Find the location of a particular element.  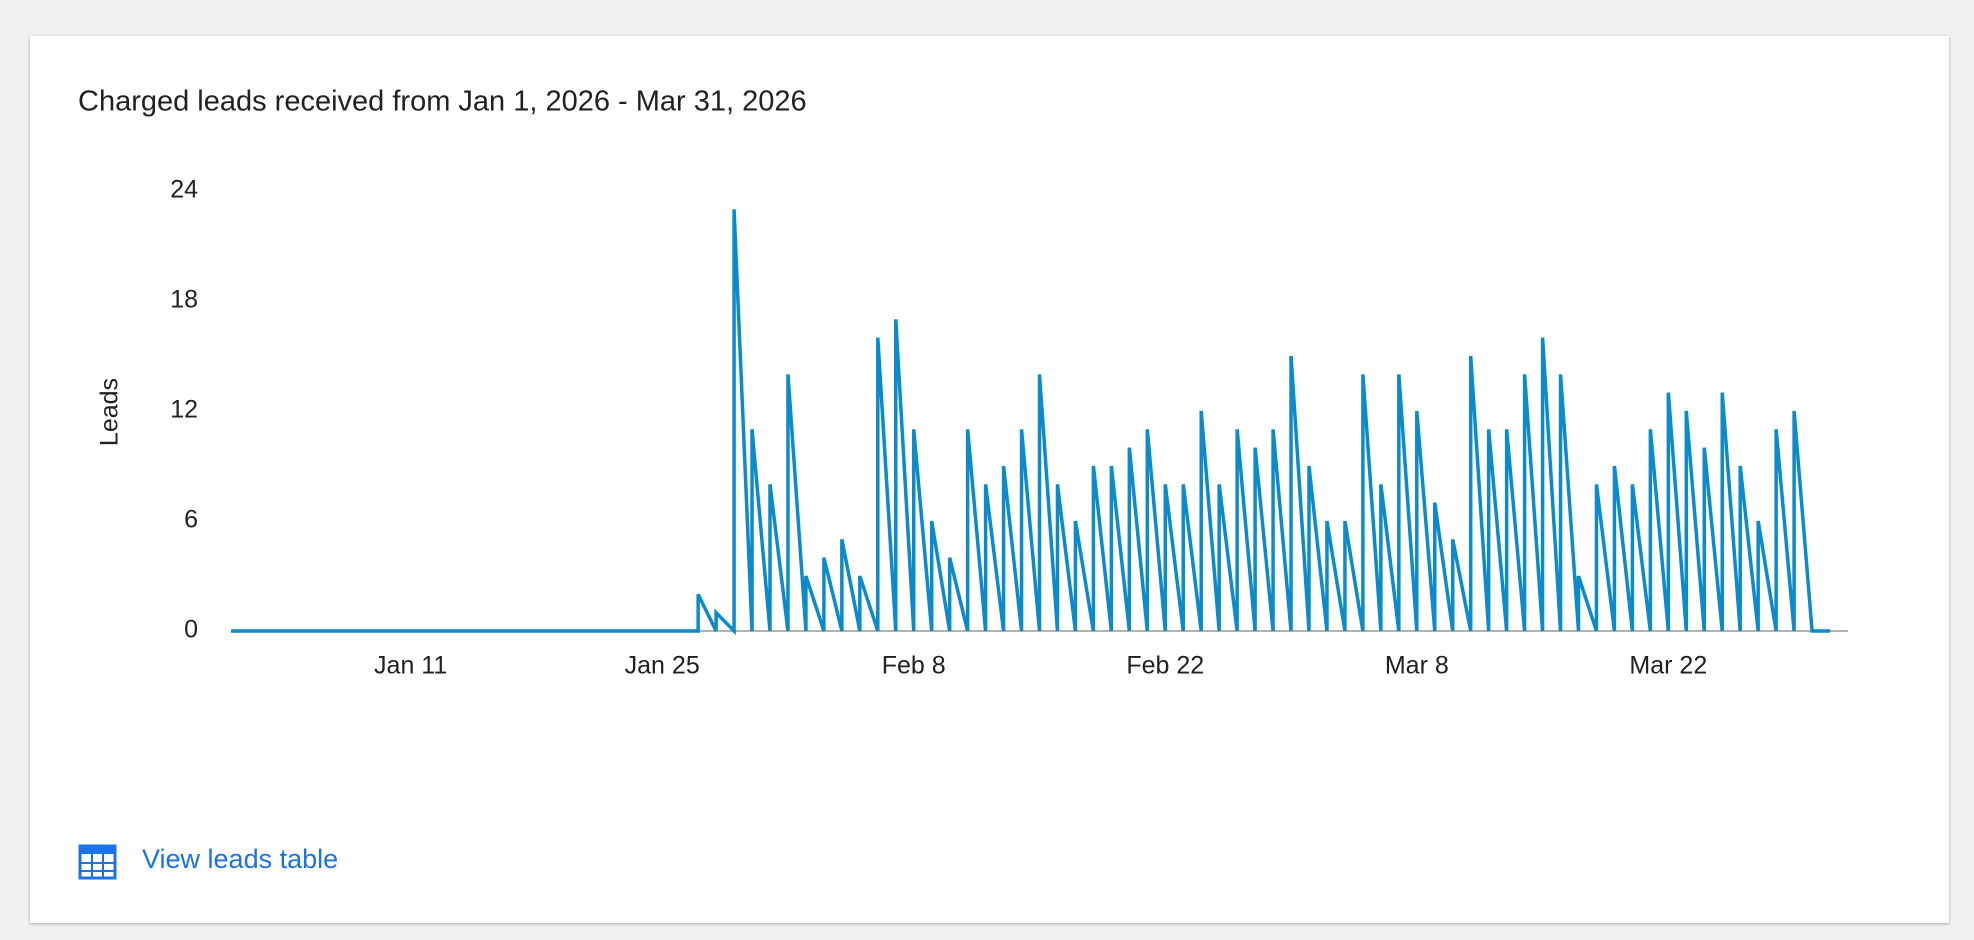

table-icon is located at coordinates (97, 862).